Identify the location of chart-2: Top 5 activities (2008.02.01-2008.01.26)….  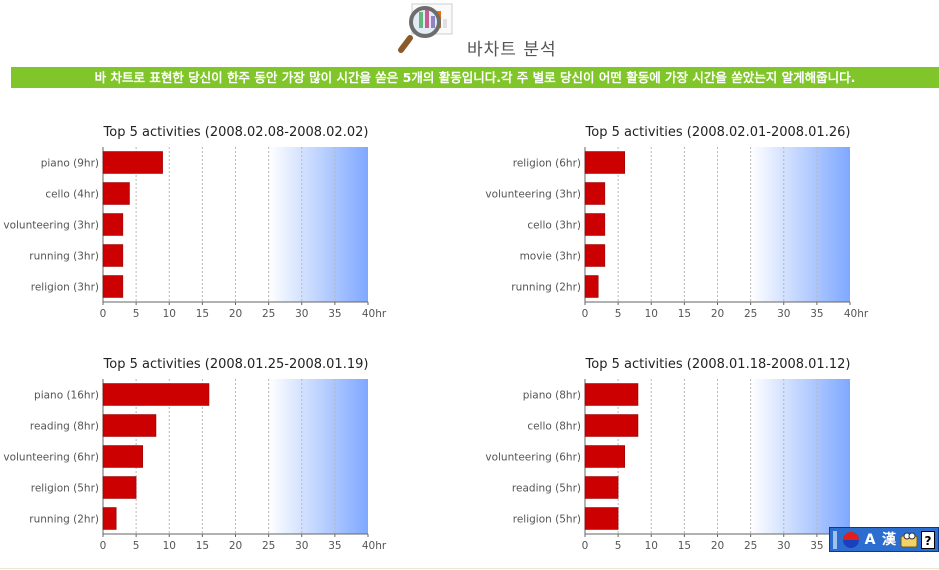
(676, 222).